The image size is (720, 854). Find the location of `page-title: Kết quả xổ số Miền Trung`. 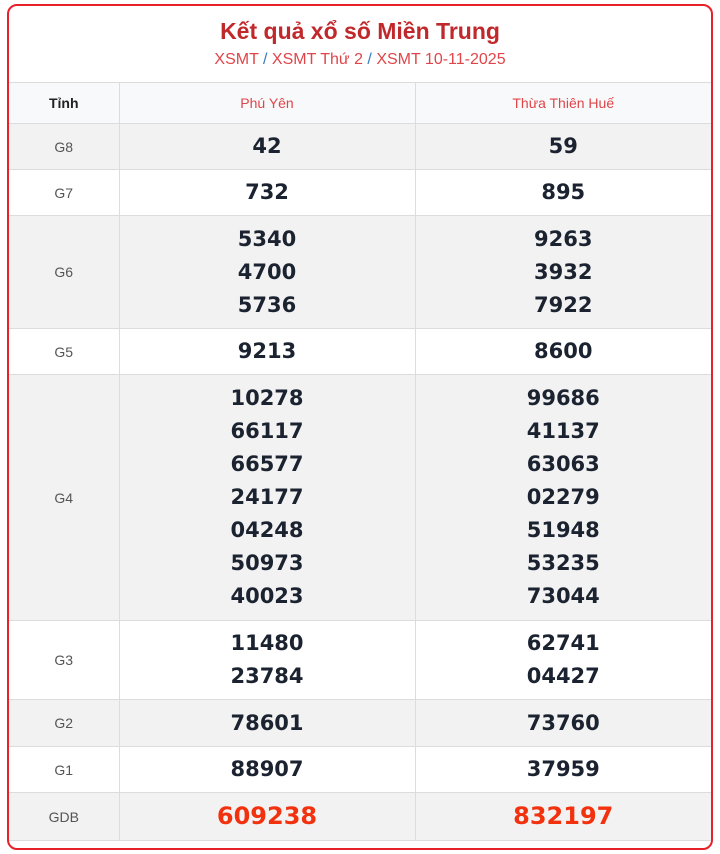

page-title: Kết quả xổ số Miền Trung is located at coordinates (360, 31).